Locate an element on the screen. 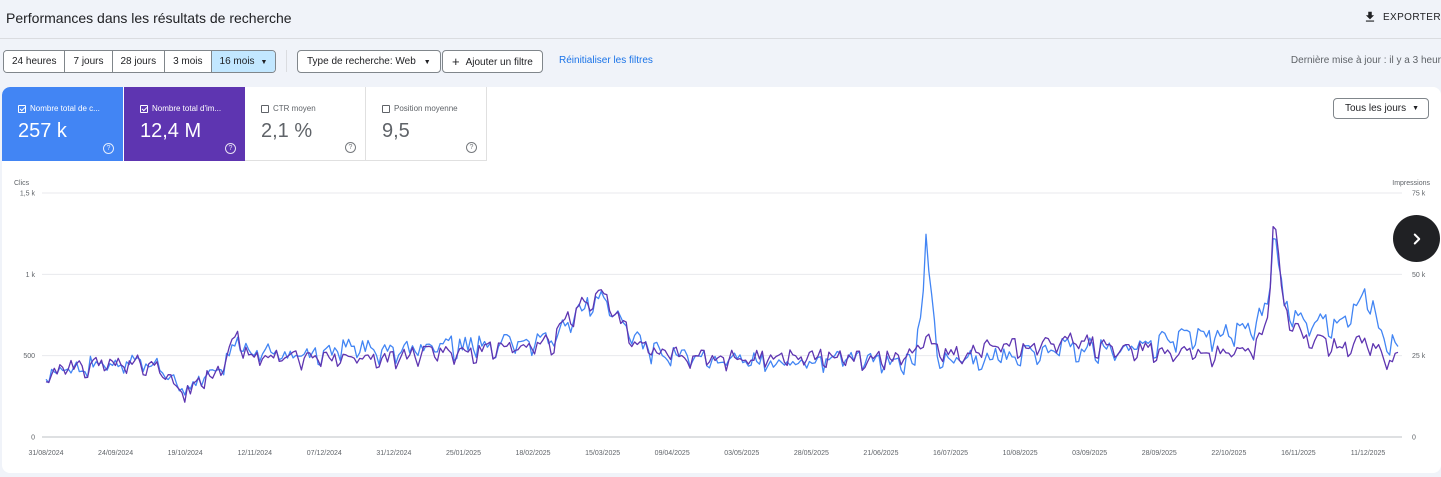 This screenshot has width=1441, height=477. x-tick-label: 31/12/2024 is located at coordinates (393, 453).